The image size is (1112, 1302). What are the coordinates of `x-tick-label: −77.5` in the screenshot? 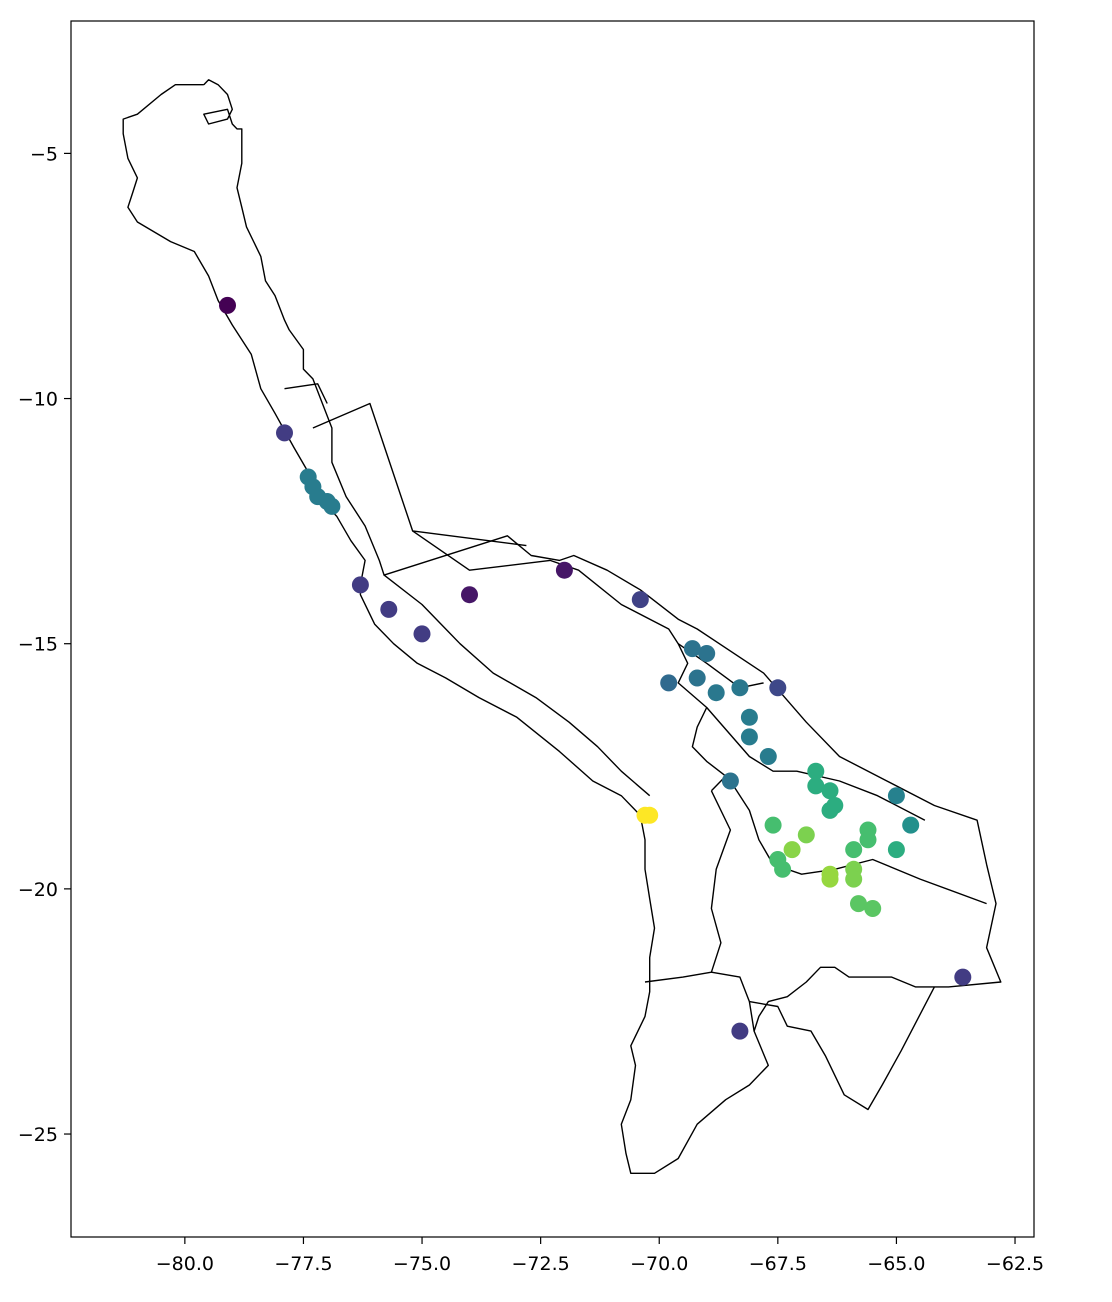 It's located at (303, 1264).